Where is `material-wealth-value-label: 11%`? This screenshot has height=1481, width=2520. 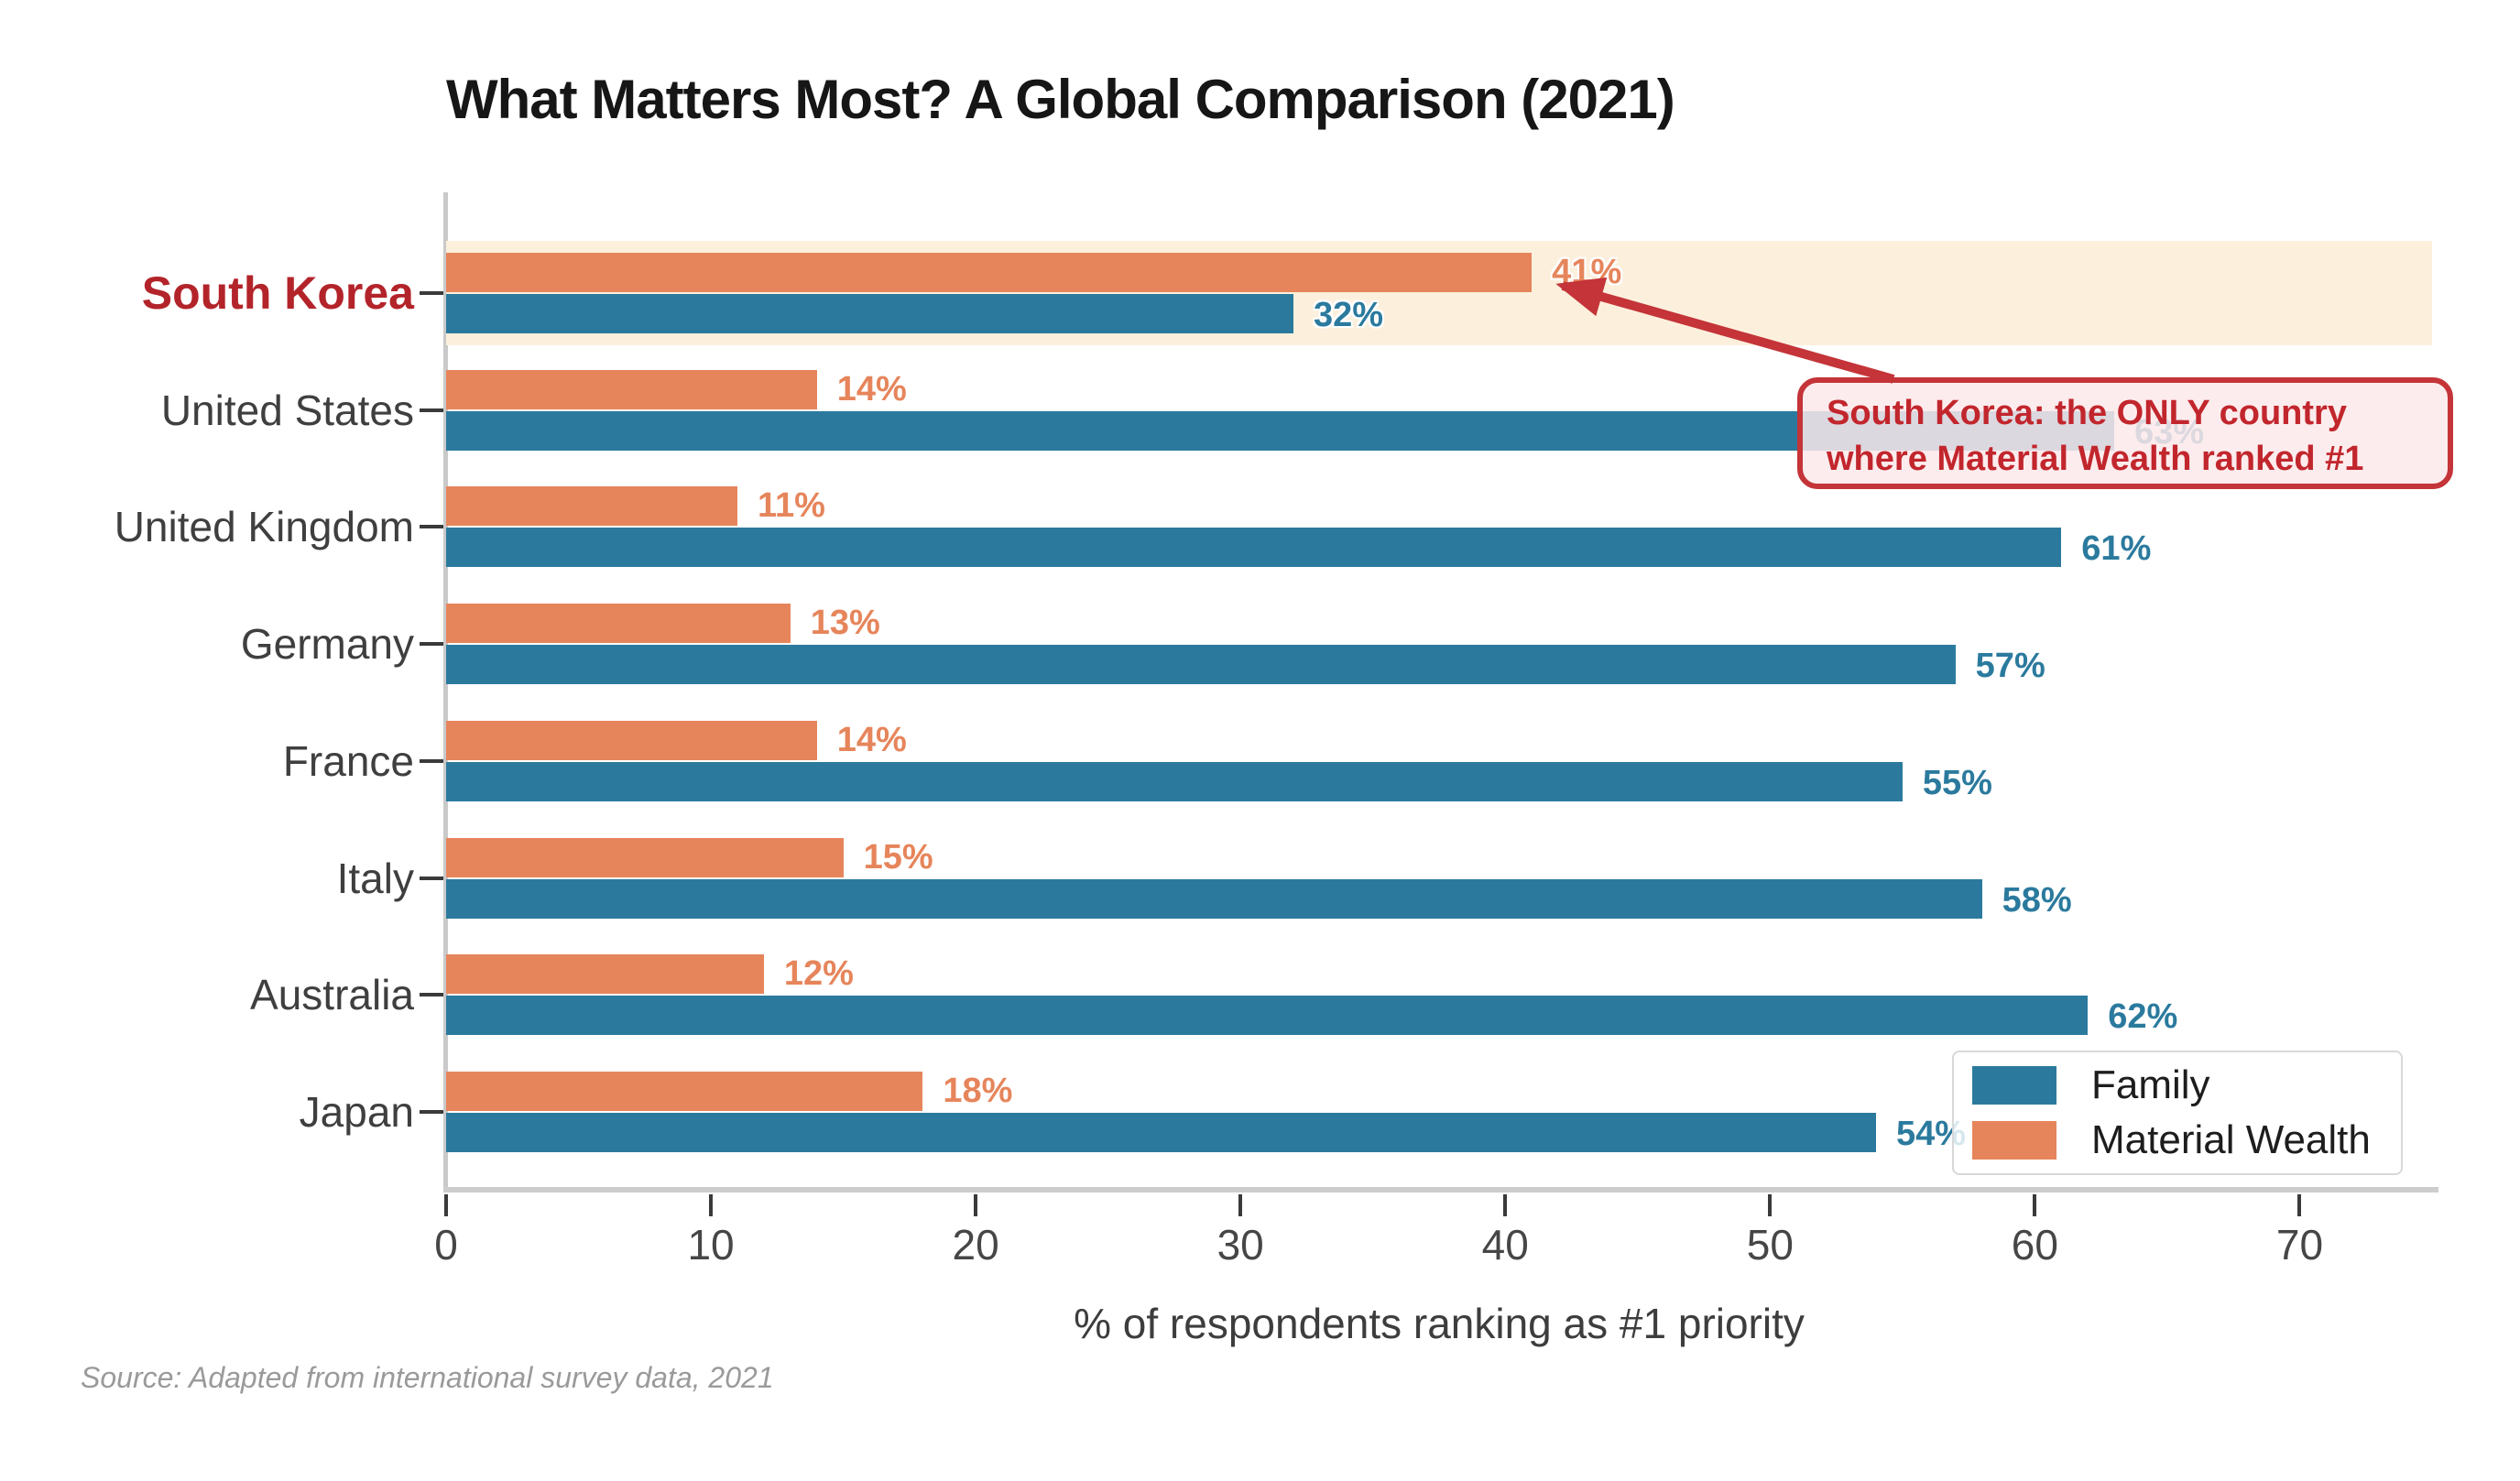 material-wealth-value-label: 11% is located at coordinates (791, 506).